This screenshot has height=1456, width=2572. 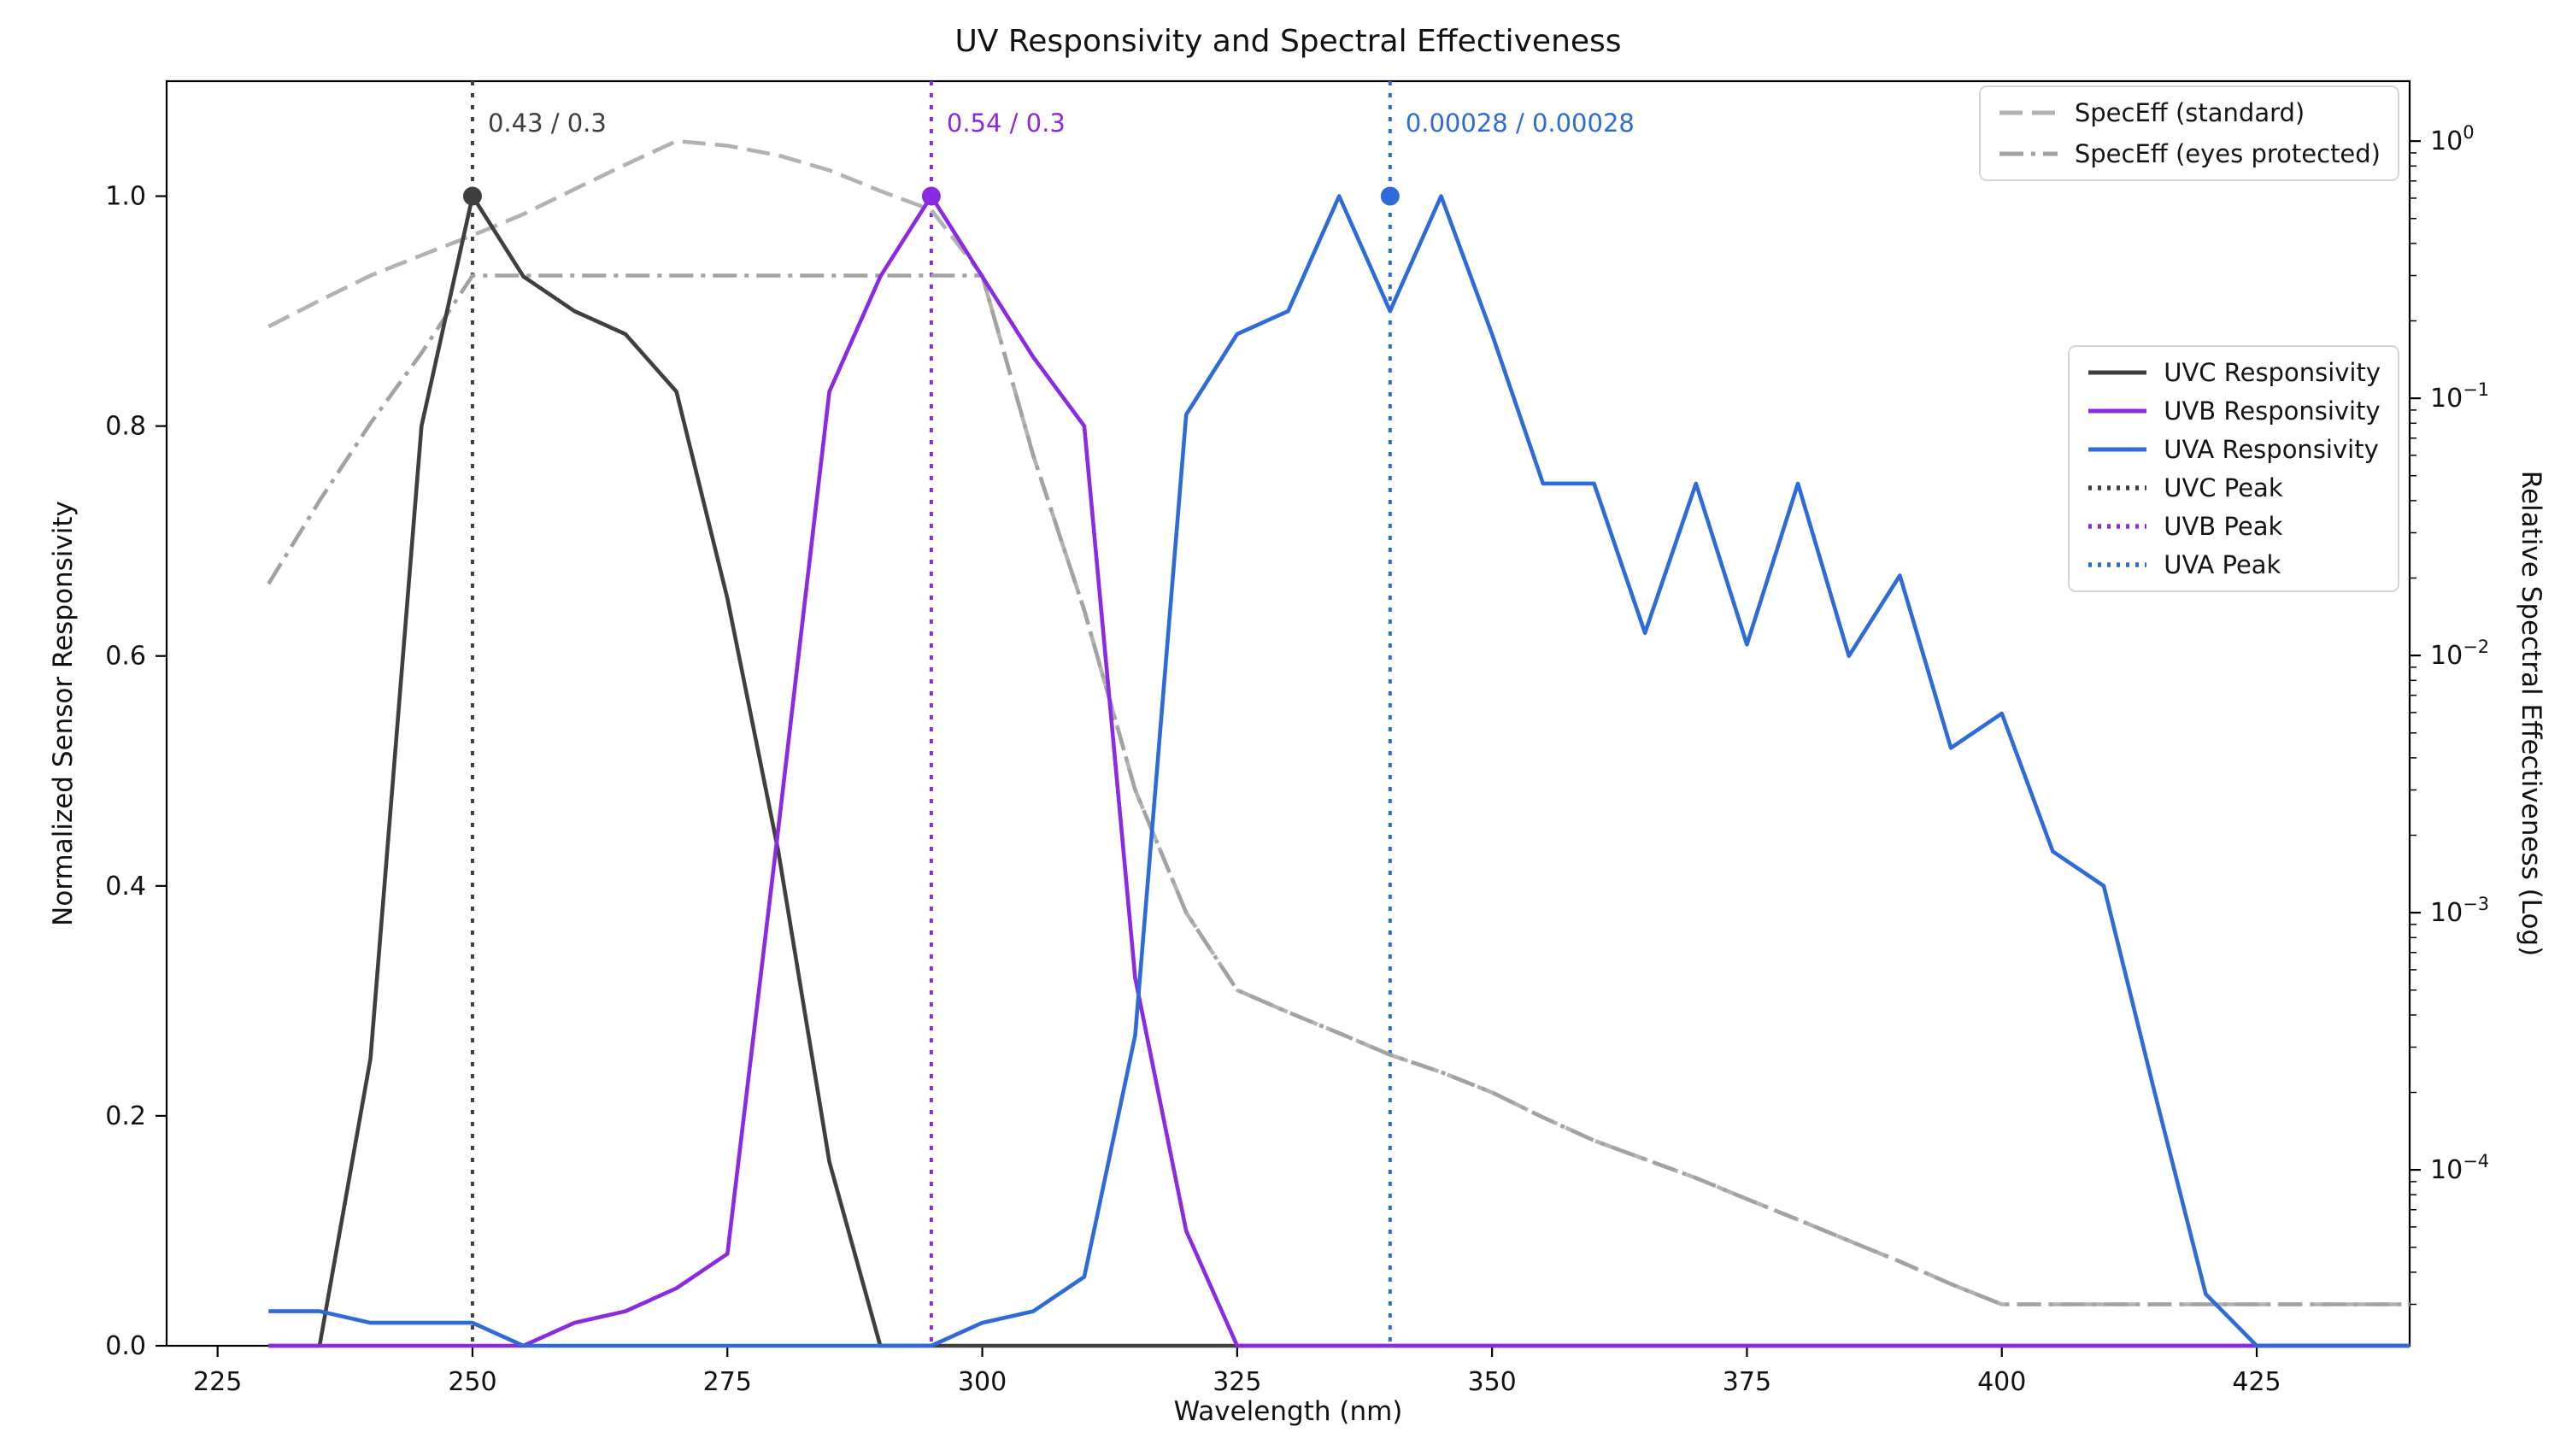 What do you see at coordinates (1390, 196) in the screenshot?
I see `peak-marker-uva-peak` at bounding box center [1390, 196].